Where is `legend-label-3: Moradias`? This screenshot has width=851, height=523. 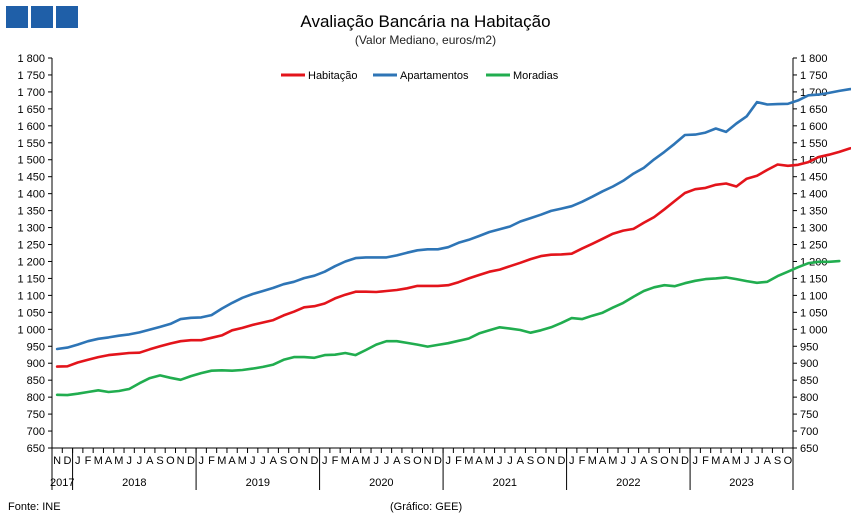 legend-label-3: Moradias is located at coordinates (536, 76).